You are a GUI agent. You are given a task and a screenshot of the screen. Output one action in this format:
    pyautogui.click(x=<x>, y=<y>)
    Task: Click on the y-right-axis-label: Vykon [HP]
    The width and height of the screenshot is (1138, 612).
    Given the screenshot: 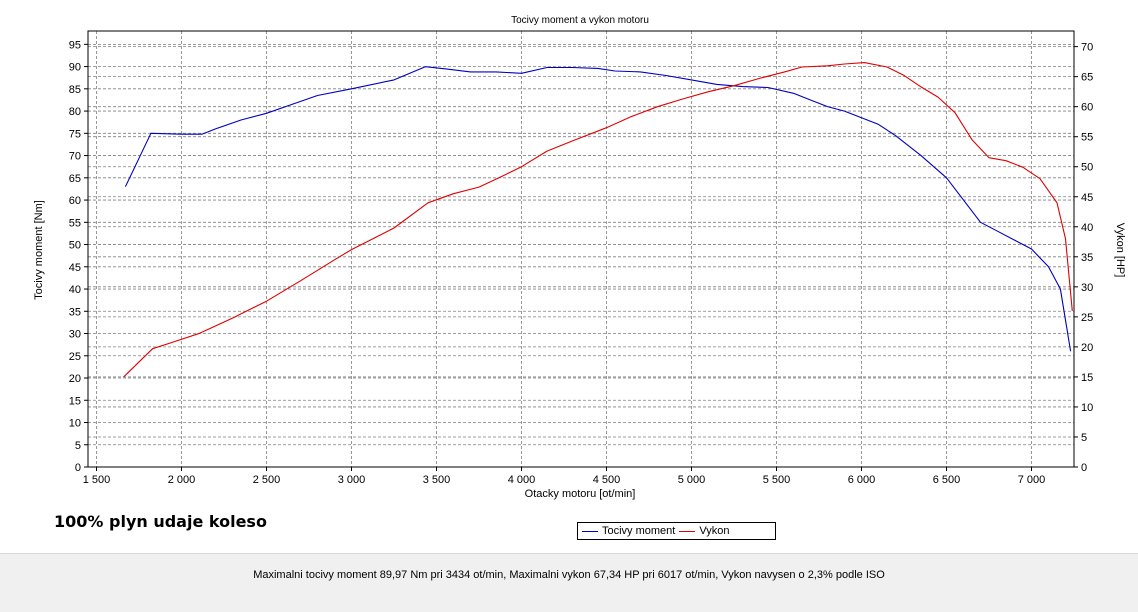 What is the action you would take?
    pyautogui.click(x=1120, y=250)
    